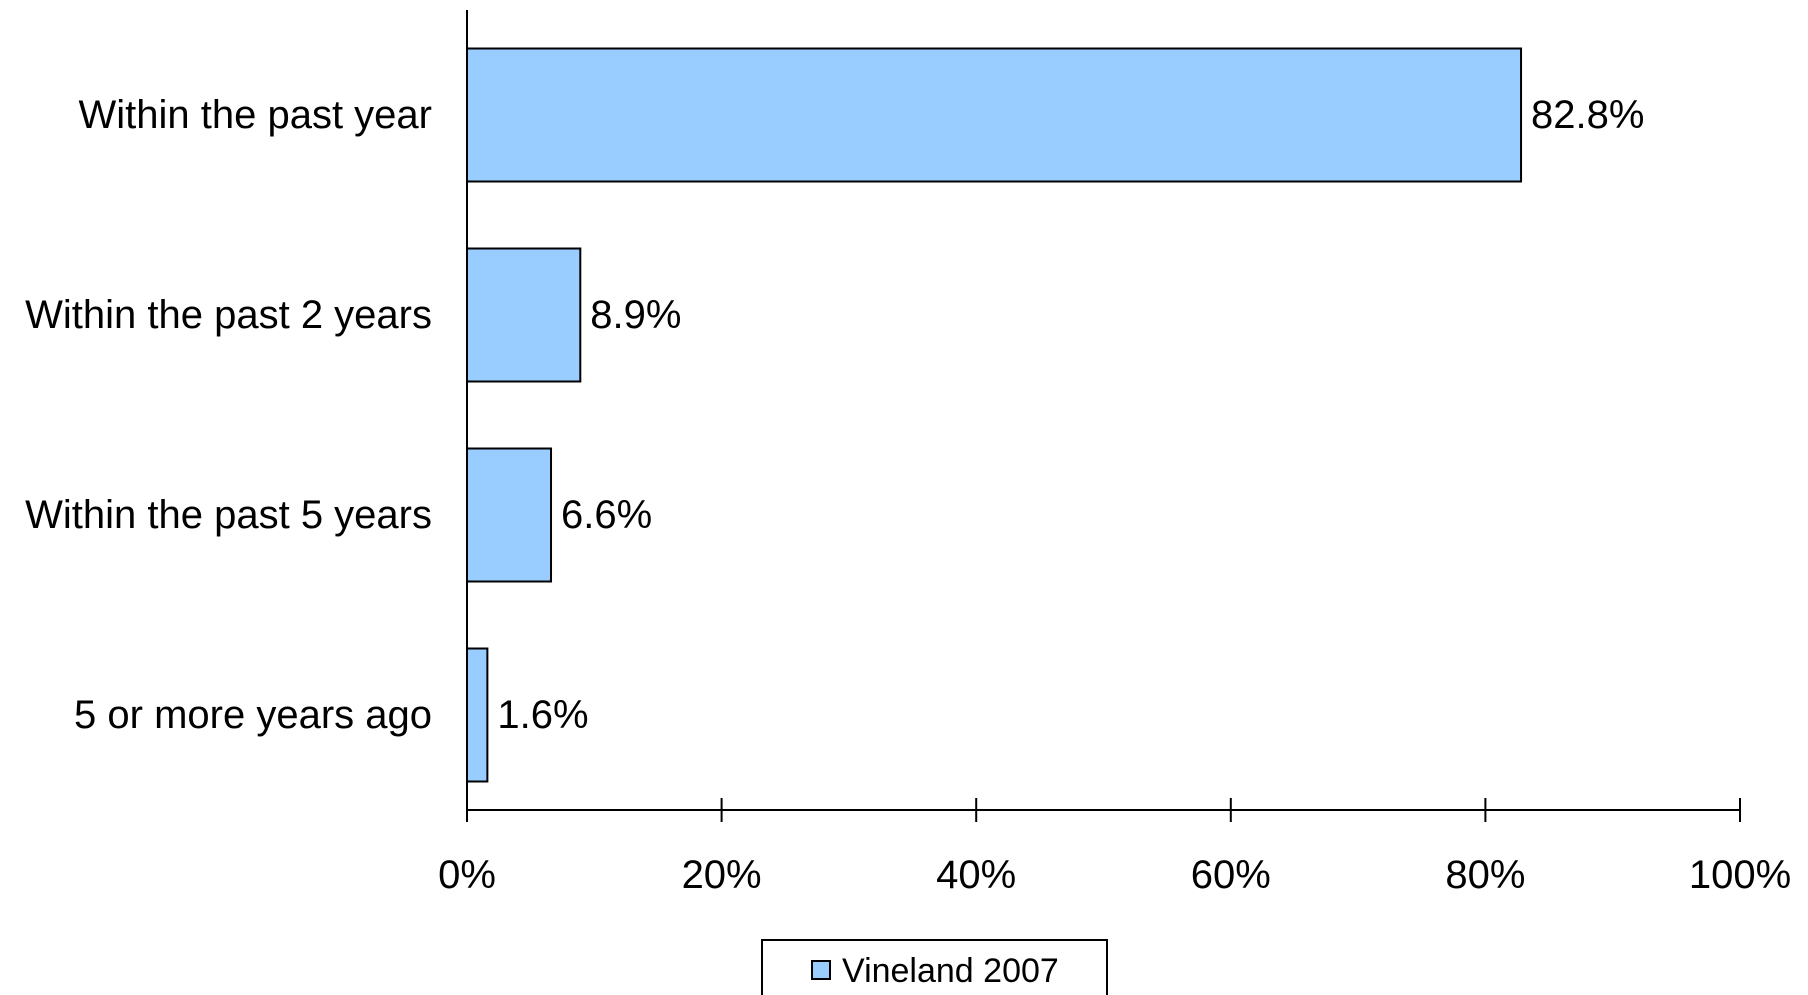 The height and width of the screenshot is (995, 1808). What do you see at coordinates (1587, 115) in the screenshot?
I see `data-label-1: 82.8%` at bounding box center [1587, 115].